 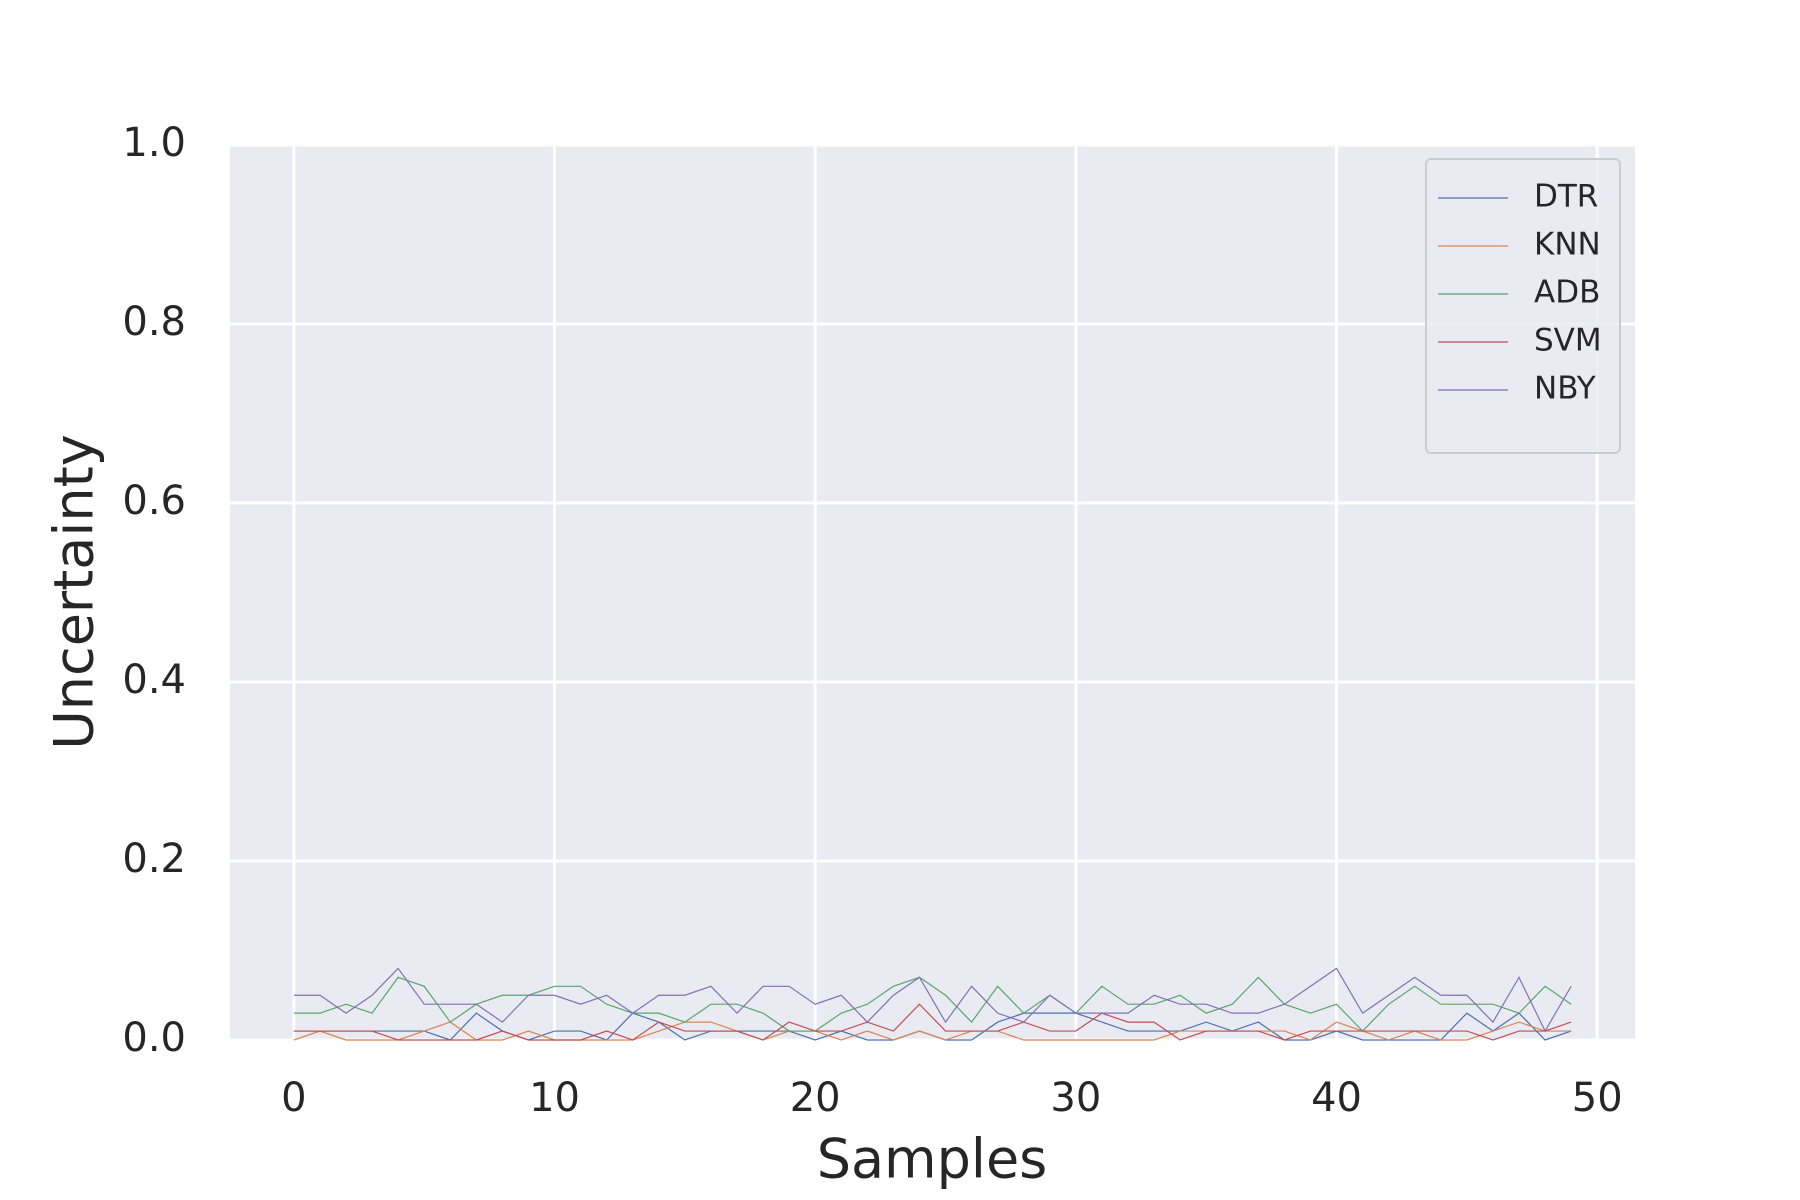 What do you see at coordinates (1566, 197) in the screenshot?
I see `legend-label: DTR` at bounding box center [1566, 197].